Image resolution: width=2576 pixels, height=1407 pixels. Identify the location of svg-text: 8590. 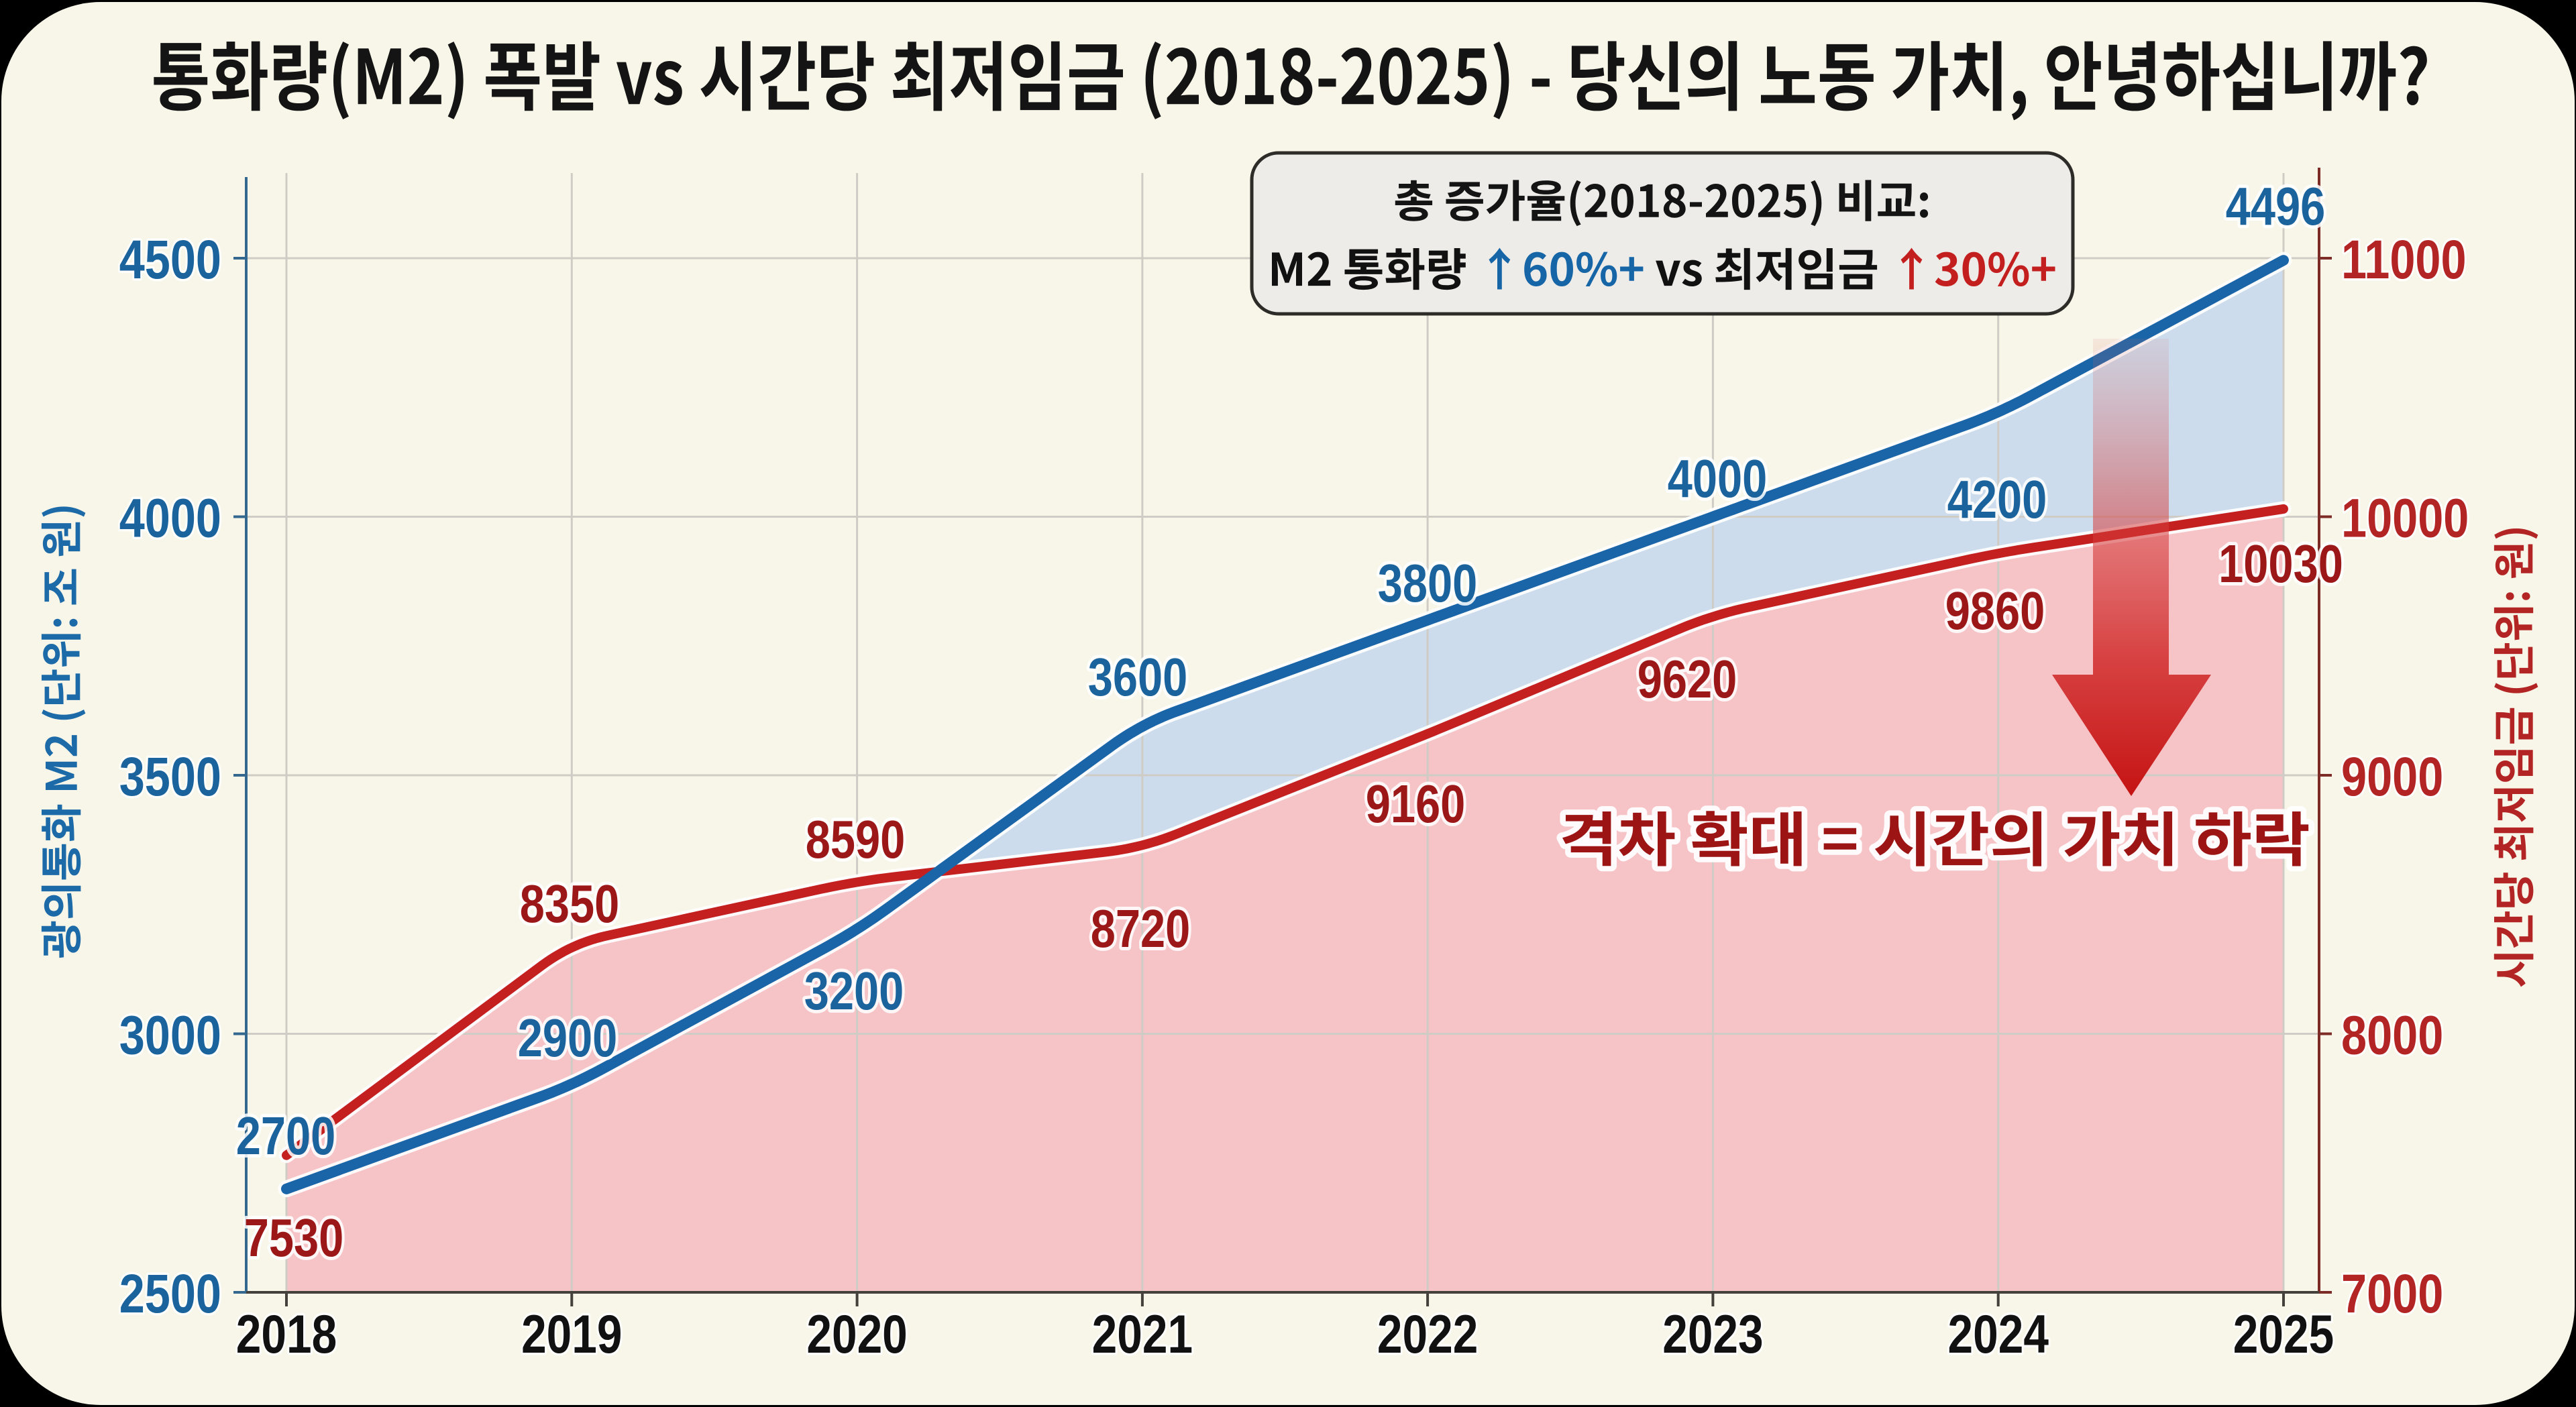
(856, 839).